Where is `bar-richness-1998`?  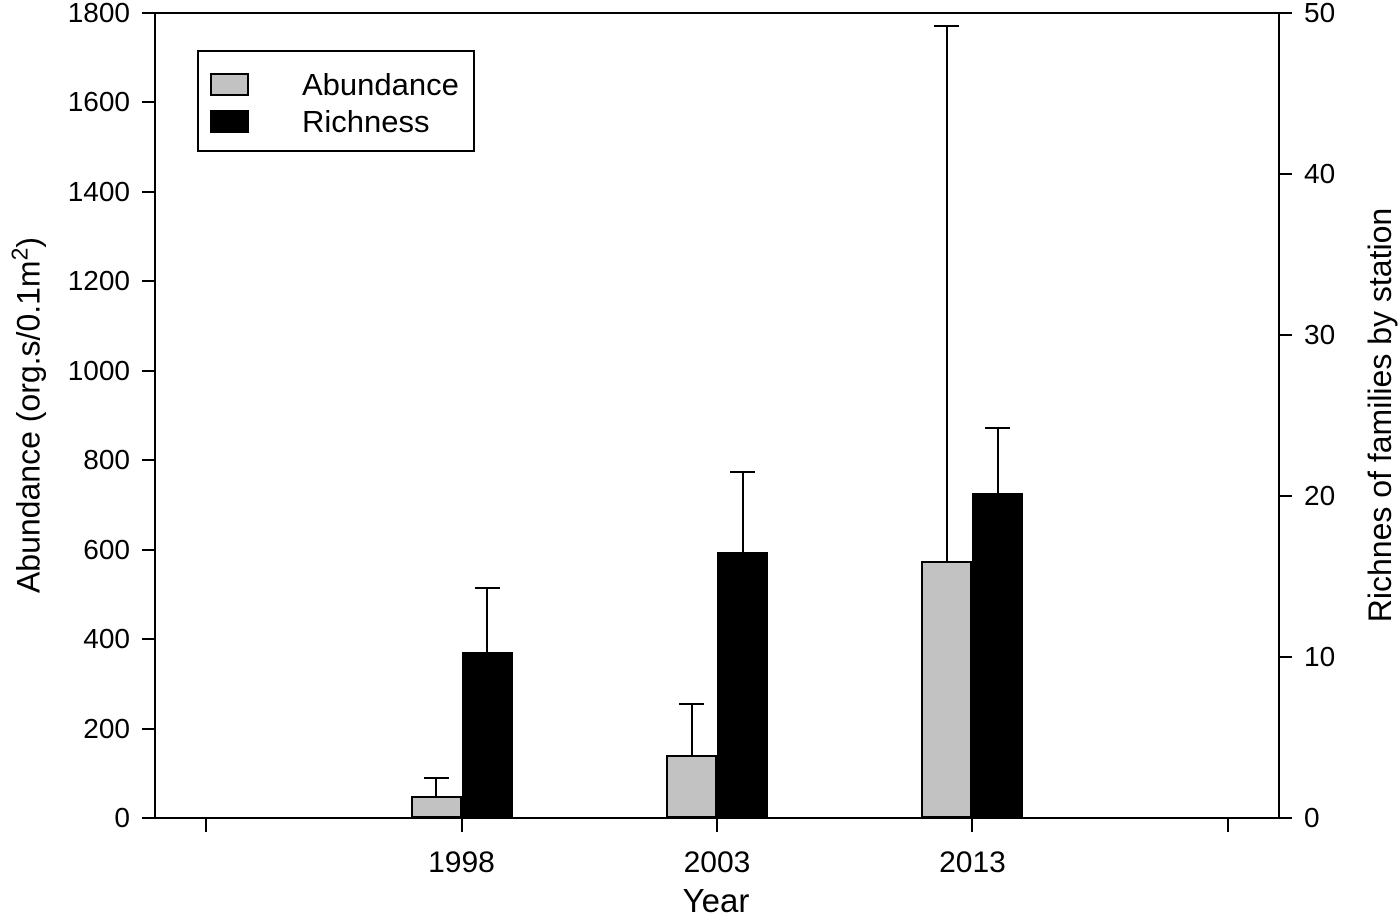
bar-richness-1998 is located at coordinates (487, 735).